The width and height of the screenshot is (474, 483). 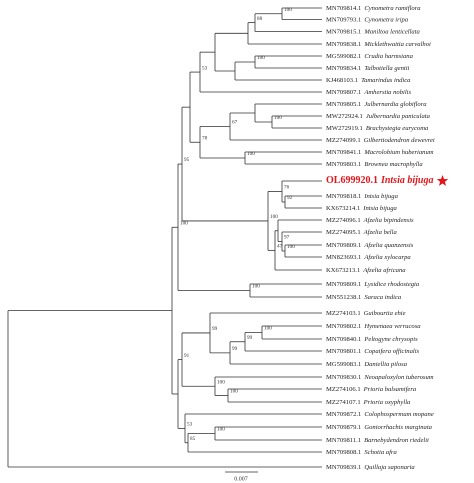 I want to click on species: Afzelia bella, so click(x=380, y=232).